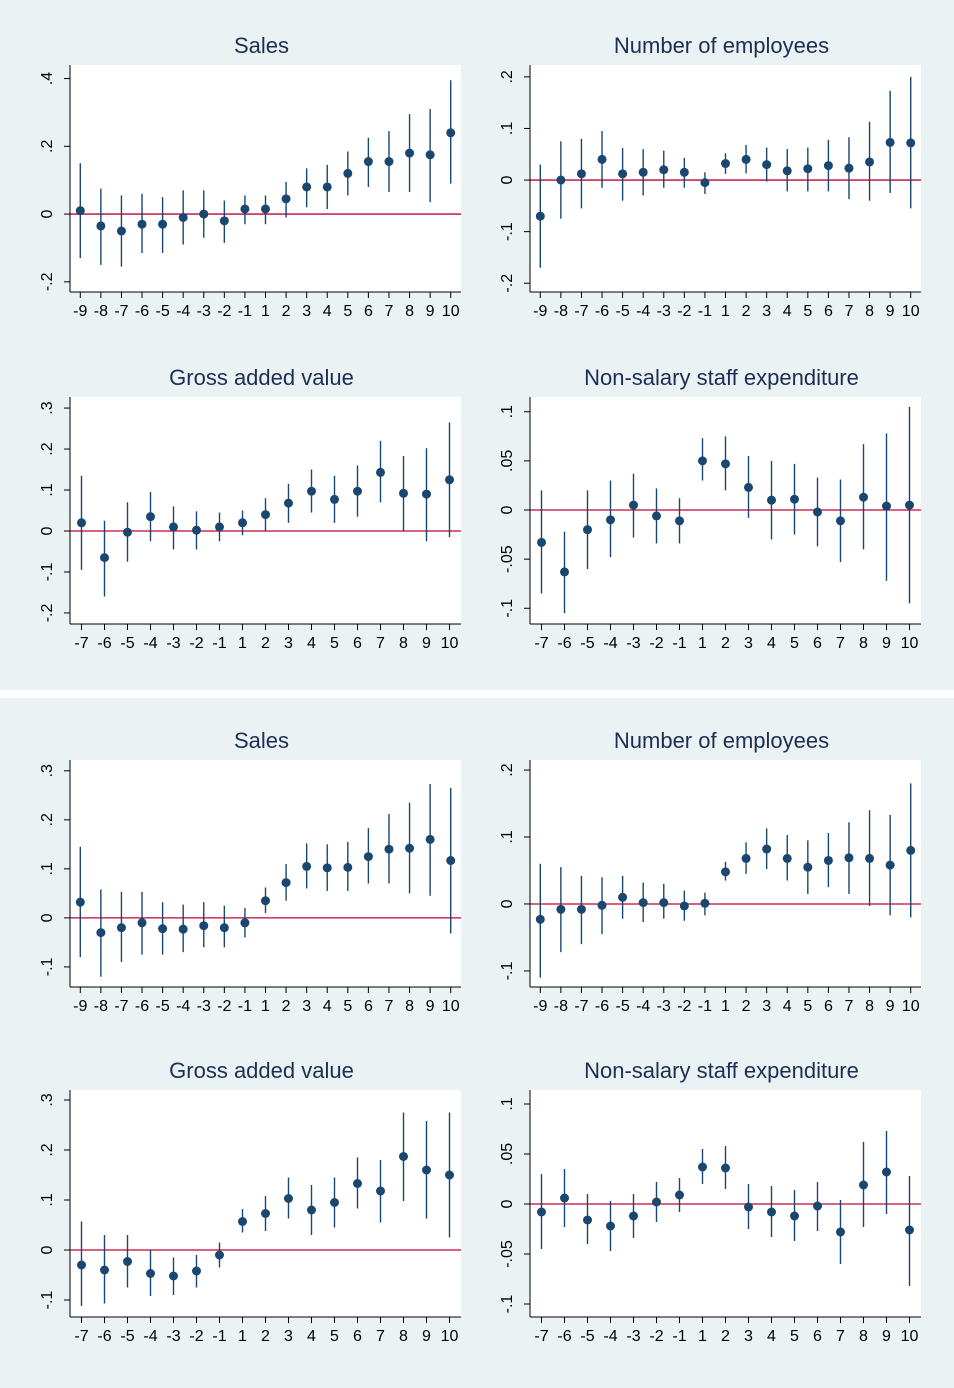  I want to click on x-tick-label: -7, so click(121, 1006).